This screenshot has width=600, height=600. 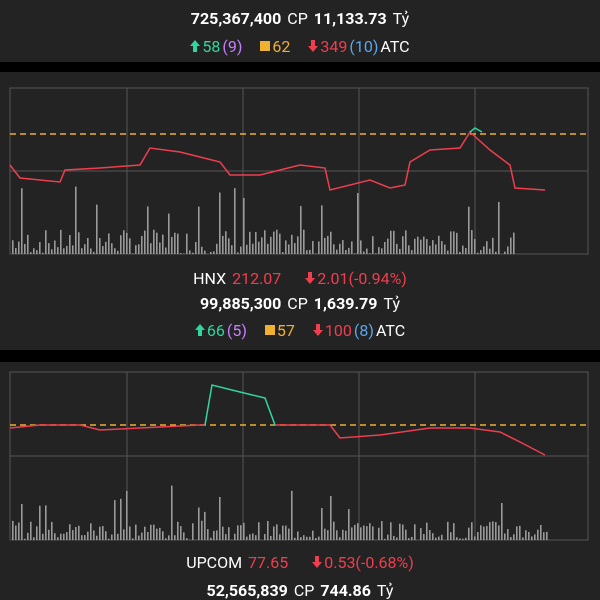 What do you see at coordinates (364, 46) in the screenshot?
I see `floor: (10)` at bounding box center [364, 46].